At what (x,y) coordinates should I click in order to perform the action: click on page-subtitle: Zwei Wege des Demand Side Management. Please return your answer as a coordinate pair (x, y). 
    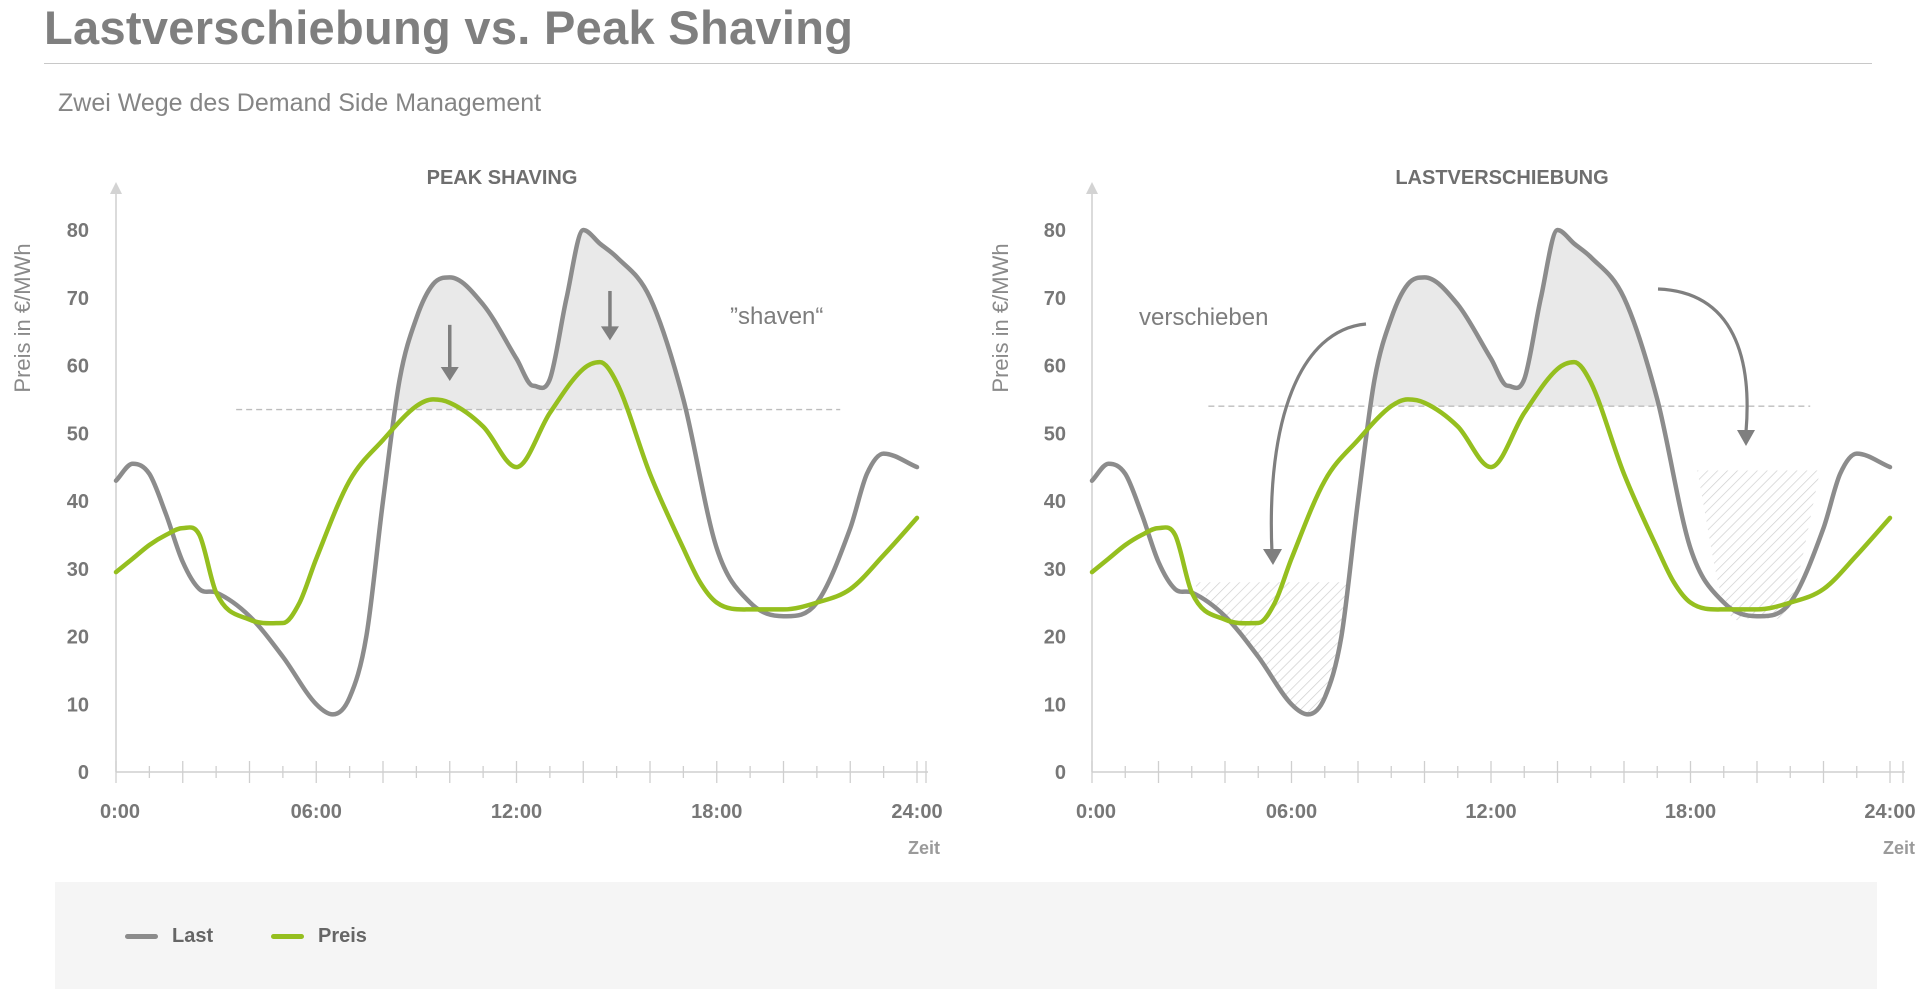
    Looking at the image, I should click on (300, 103).